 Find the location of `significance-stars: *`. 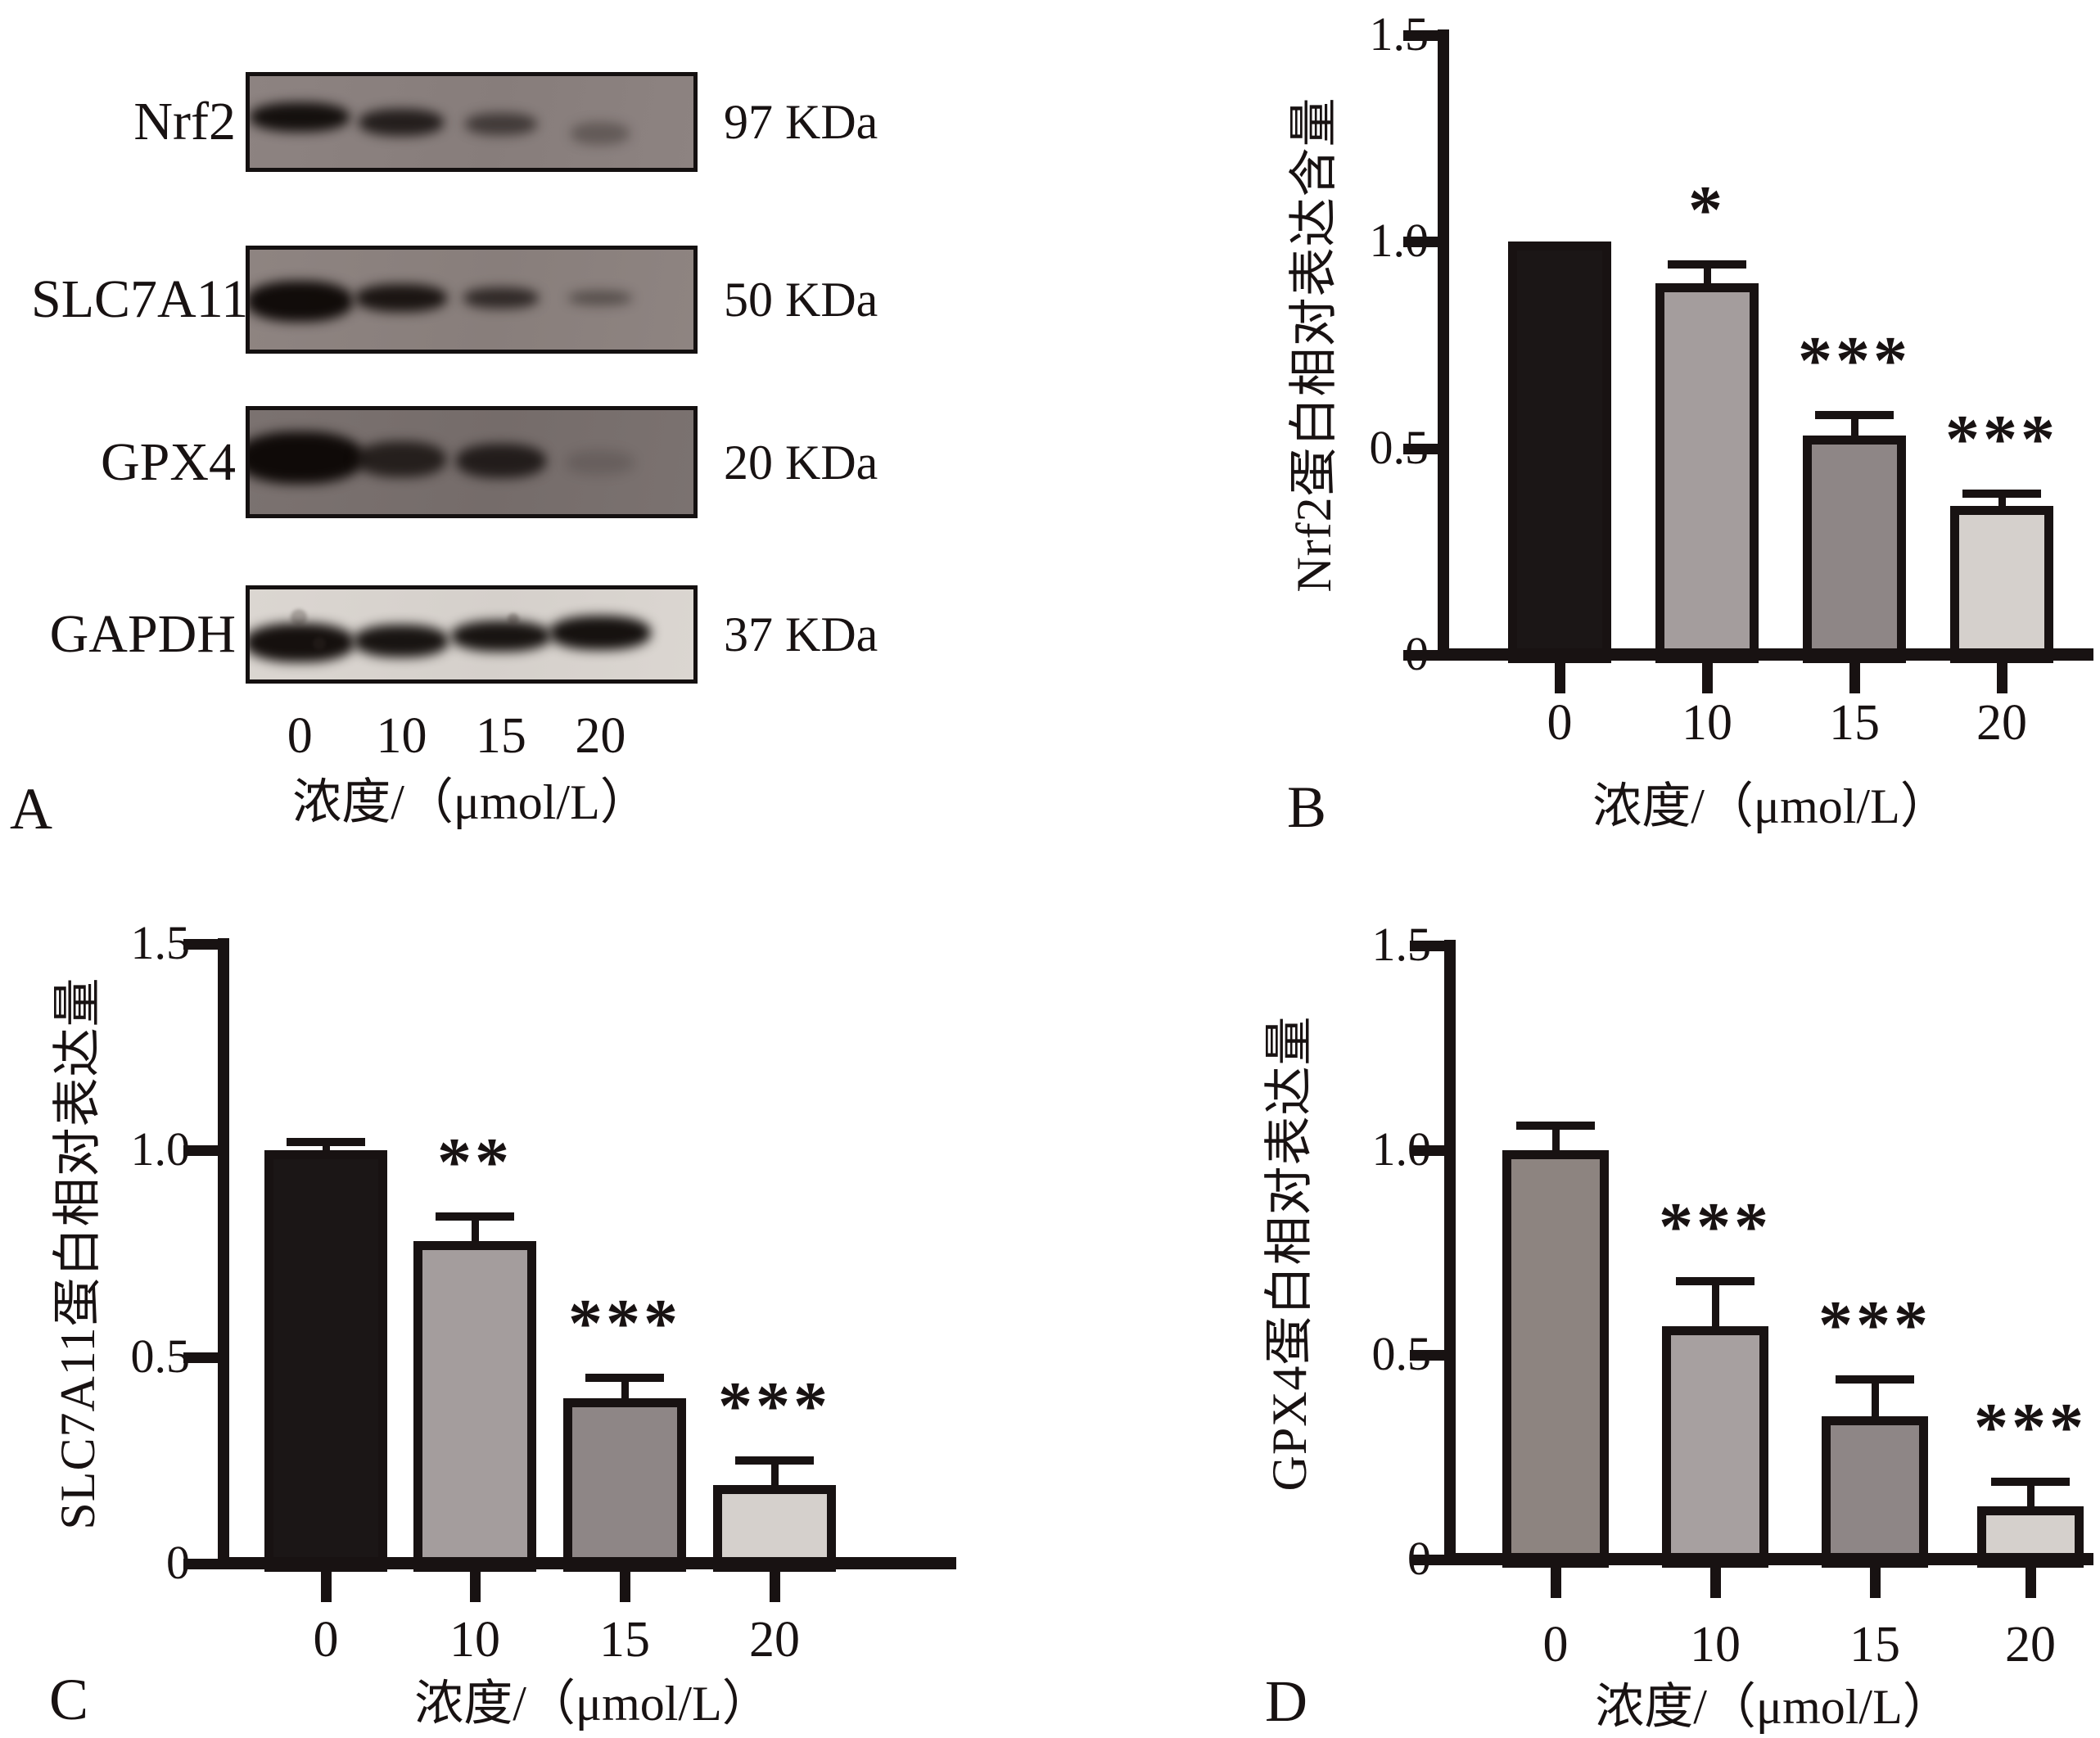

significance-stars: * is located at coordinates (1707, 210).